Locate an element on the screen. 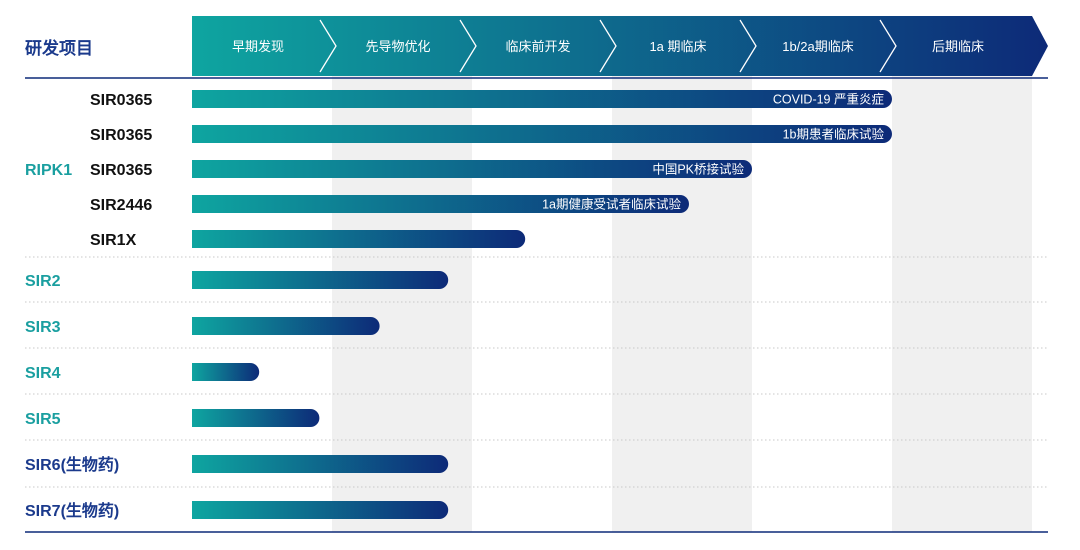  group-label: SIR7(生物药) is located at coordinates (72, 510).